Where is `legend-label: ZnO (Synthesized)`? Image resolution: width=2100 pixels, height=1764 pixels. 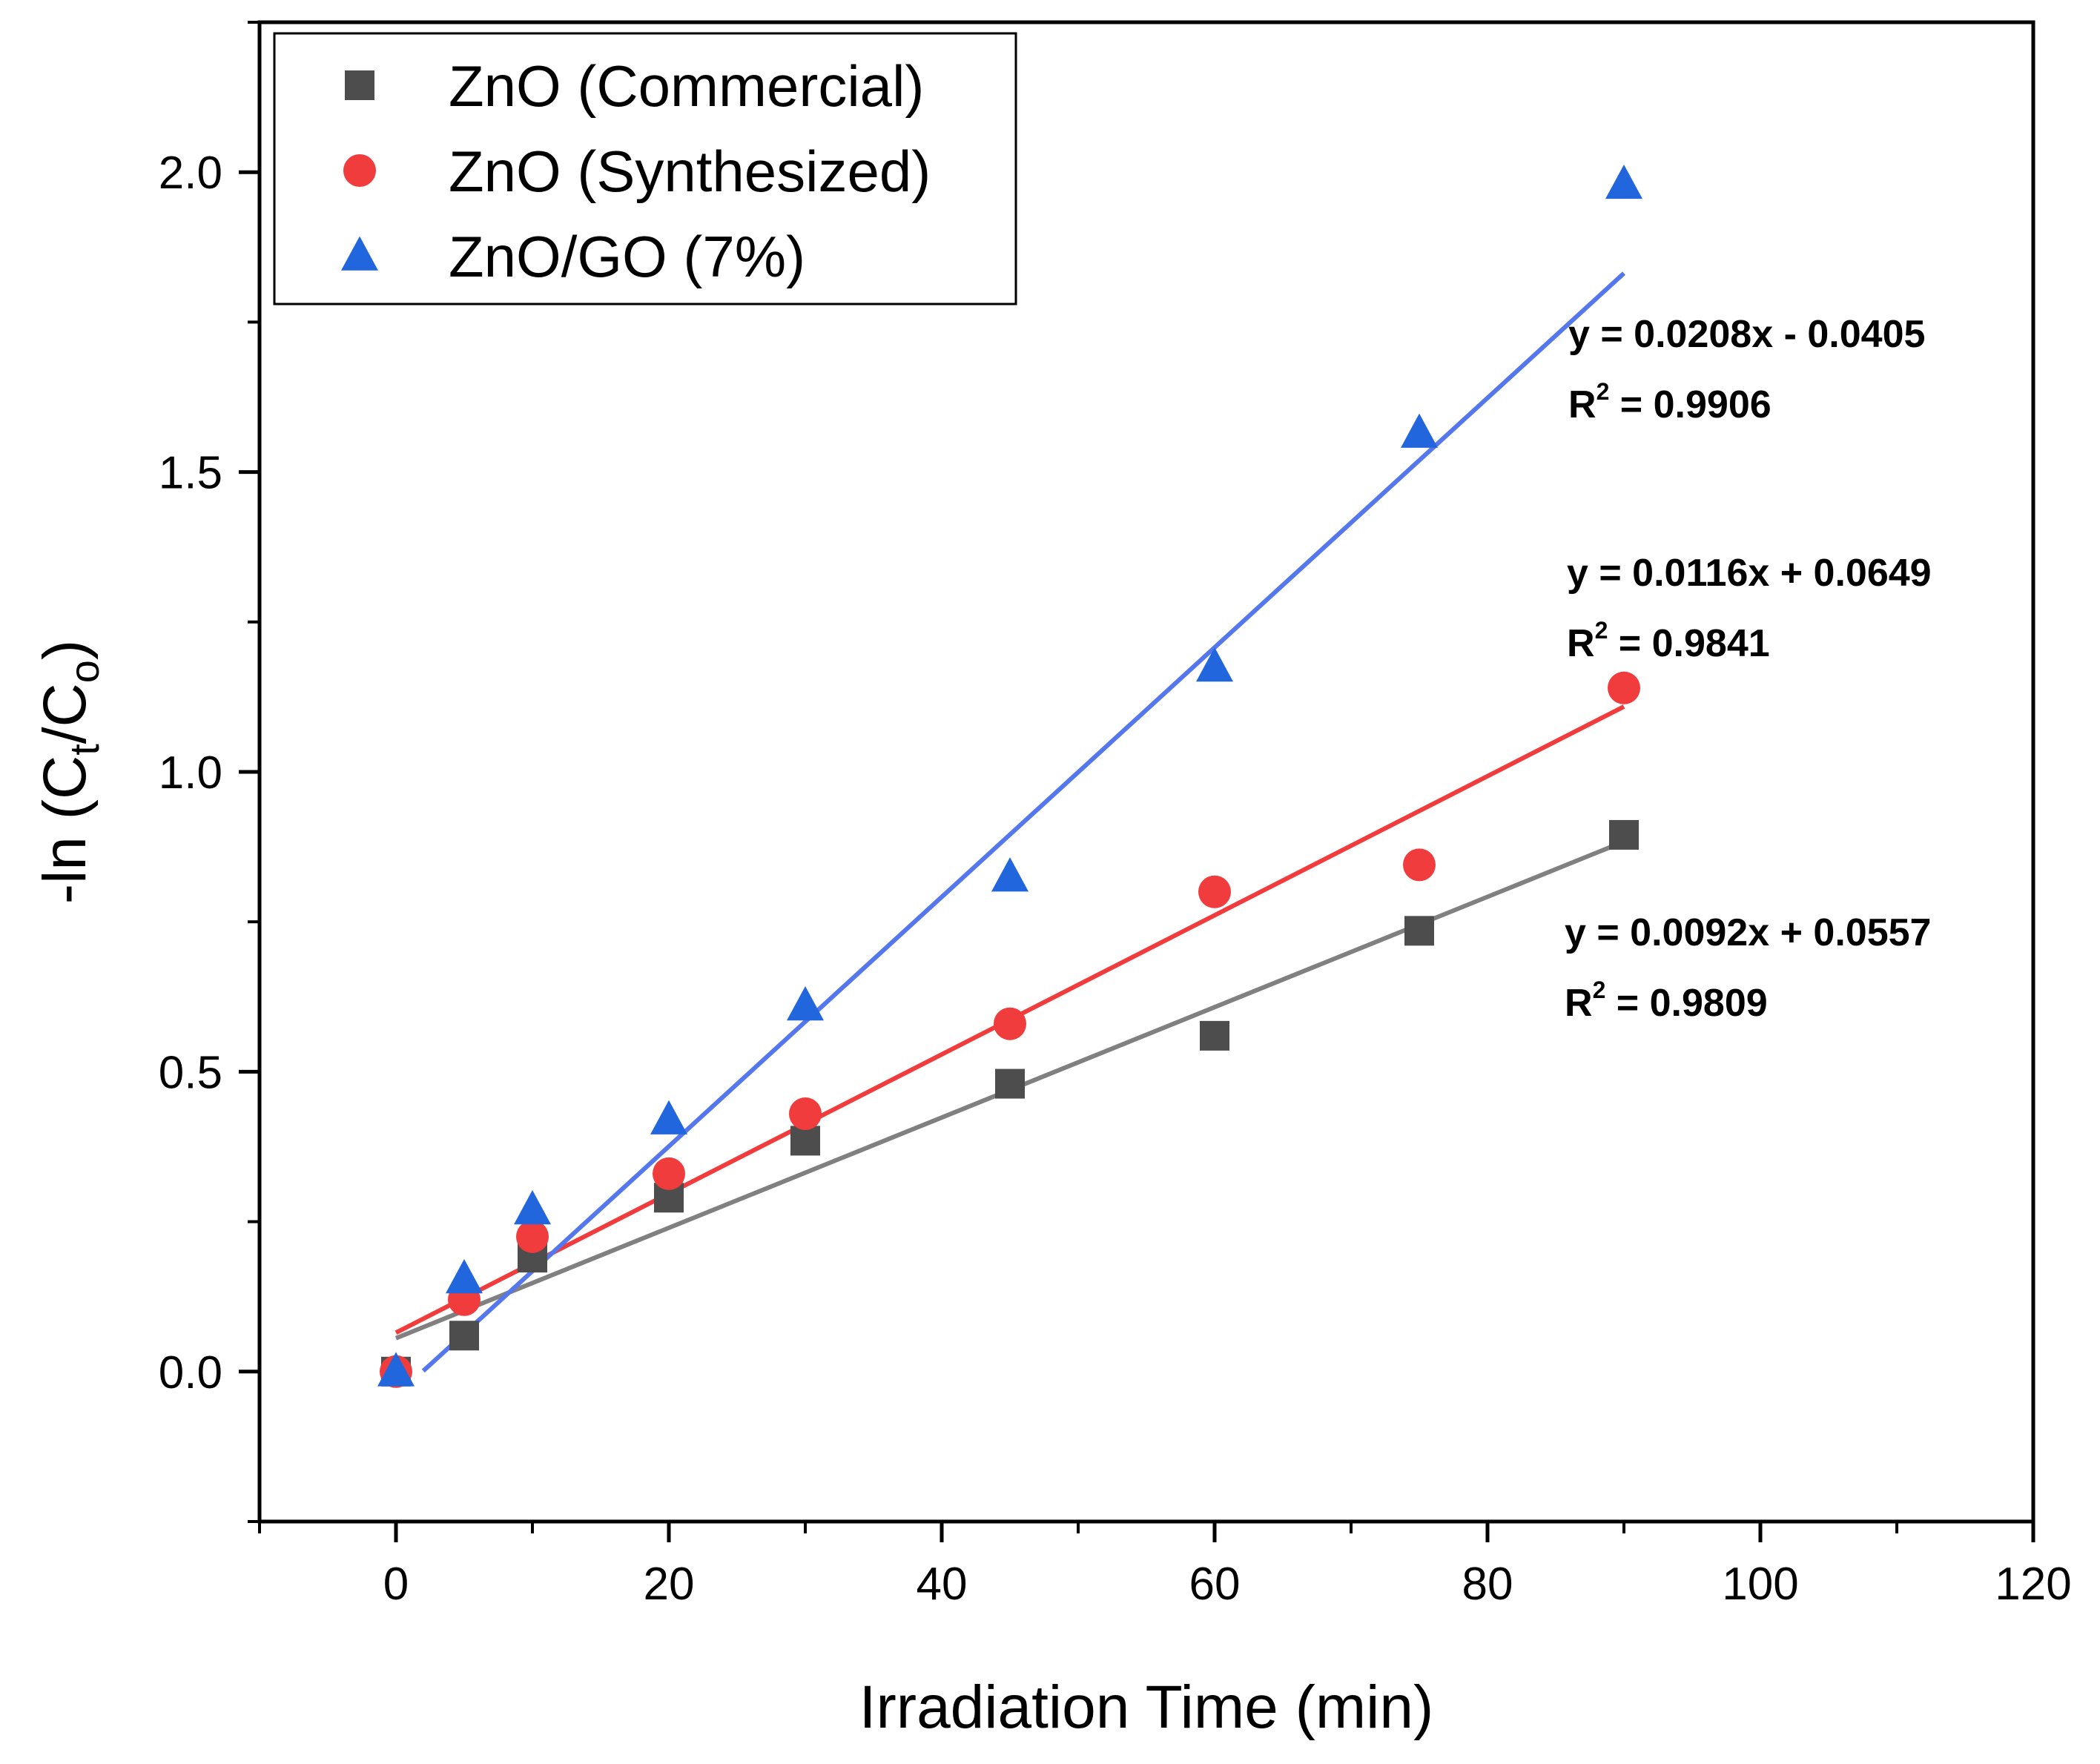
legend-label: ZnO (Synthesized) is located at coordinates (690, 171).